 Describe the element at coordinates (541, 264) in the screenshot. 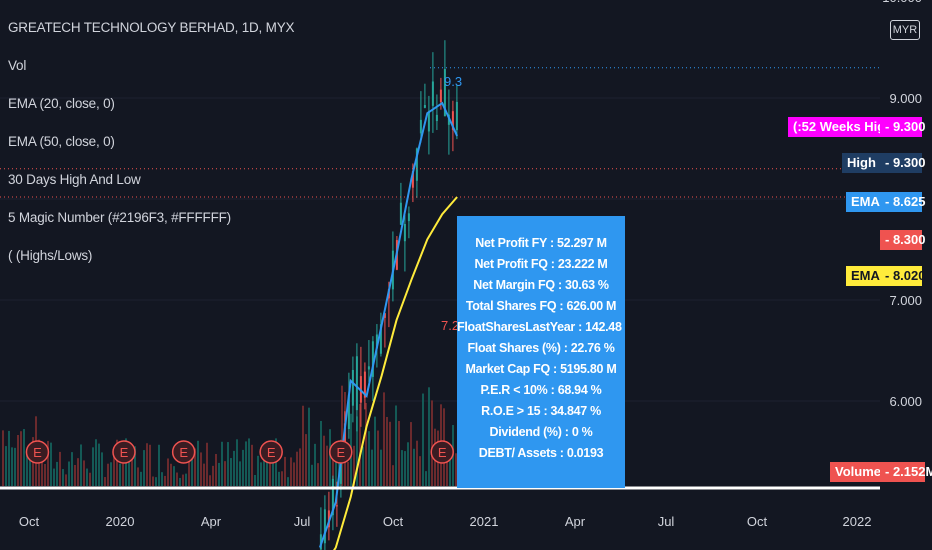

I see `fundamentals-row: Net Profit FQ : 23.222 M` at that location.